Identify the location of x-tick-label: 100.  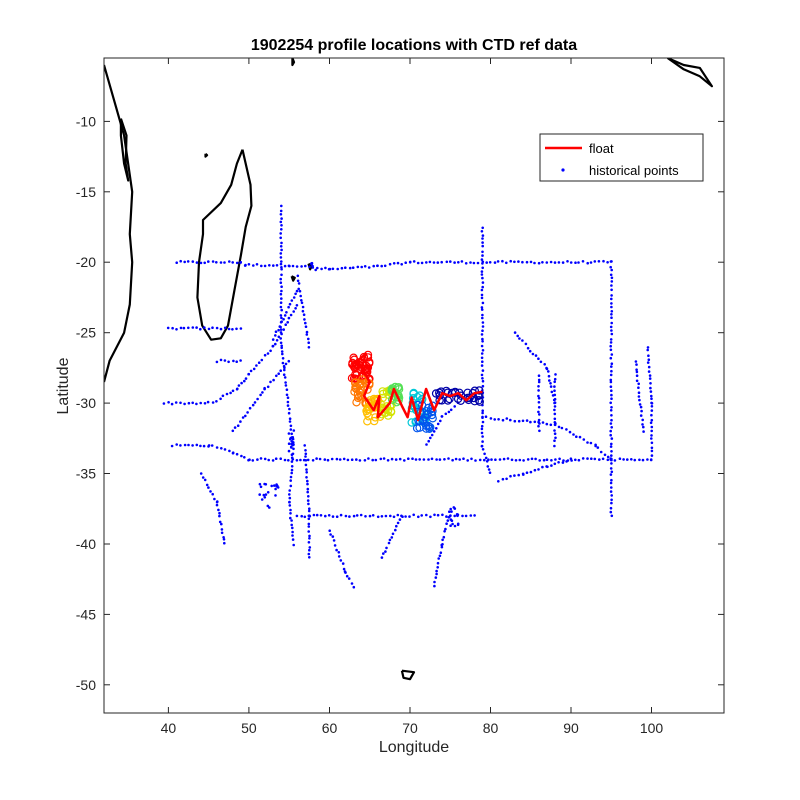
(652, 728).